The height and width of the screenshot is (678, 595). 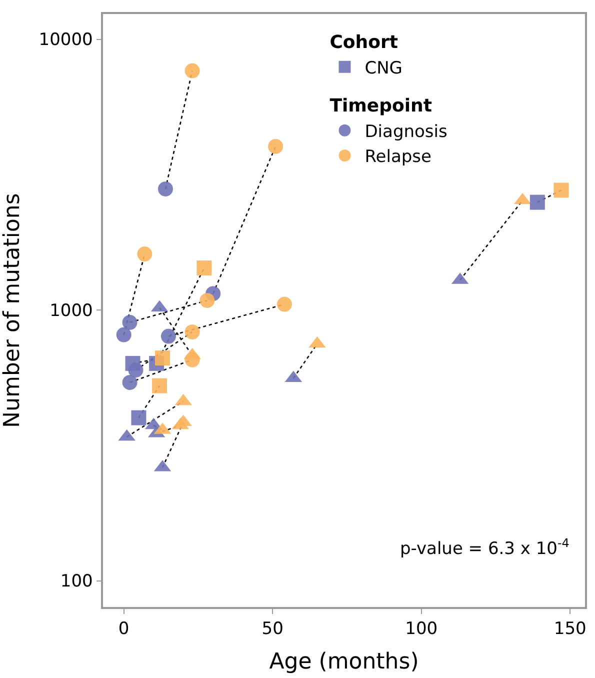 I want to click on legend-label: CNG, so click(x=383, y=68).